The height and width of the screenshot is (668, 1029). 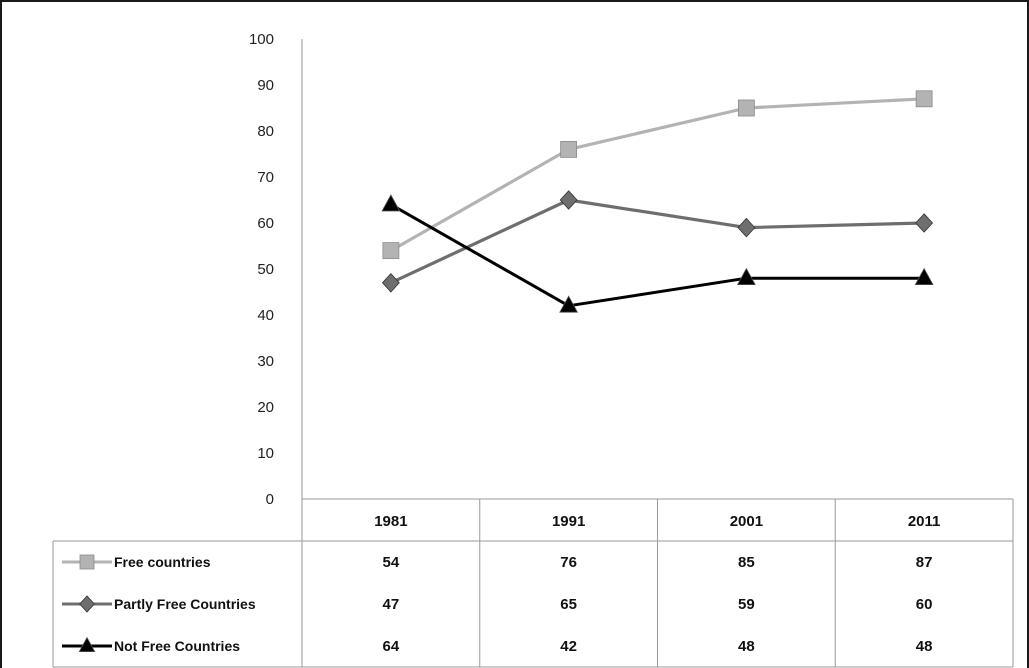 I want to click on table-value-cell: 42, so click(x=568, y=646).